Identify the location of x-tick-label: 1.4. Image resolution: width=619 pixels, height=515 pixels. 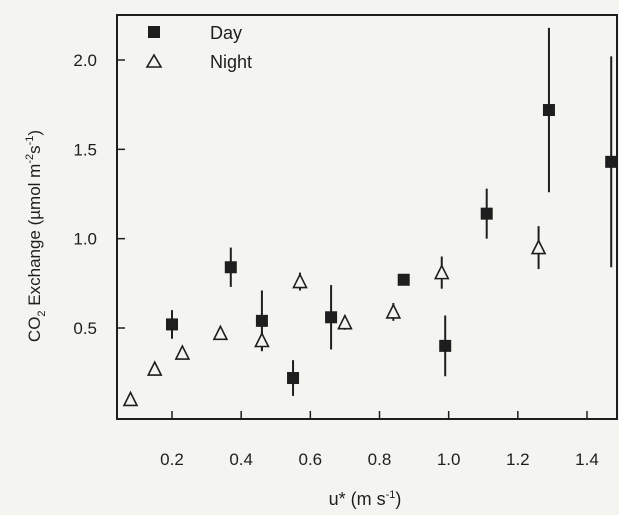
(587, 459).